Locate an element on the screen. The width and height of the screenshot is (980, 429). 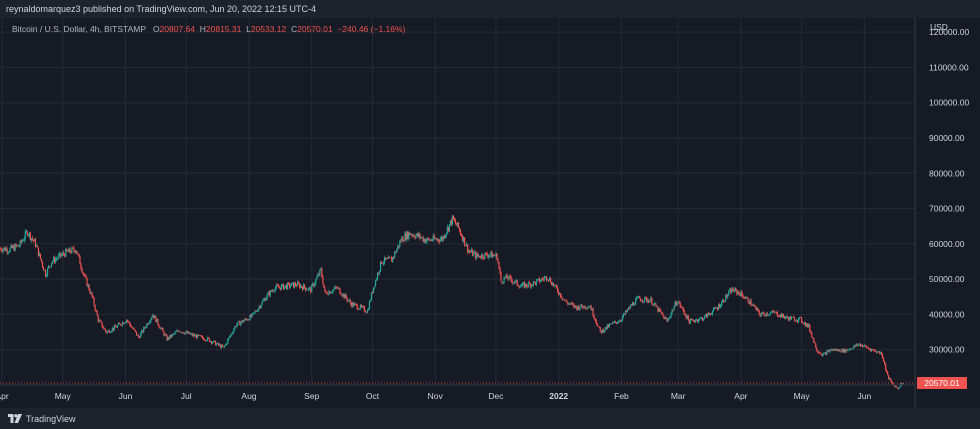
change-value: −240.46 (−1.16%) is located at coordinates (371, 29).